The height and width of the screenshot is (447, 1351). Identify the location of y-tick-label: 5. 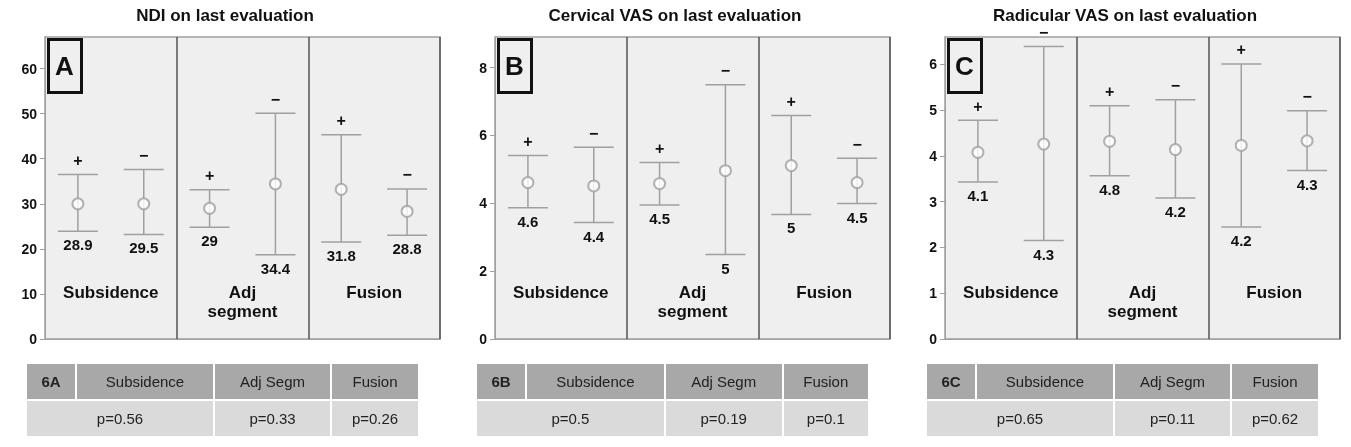
(933, 110).